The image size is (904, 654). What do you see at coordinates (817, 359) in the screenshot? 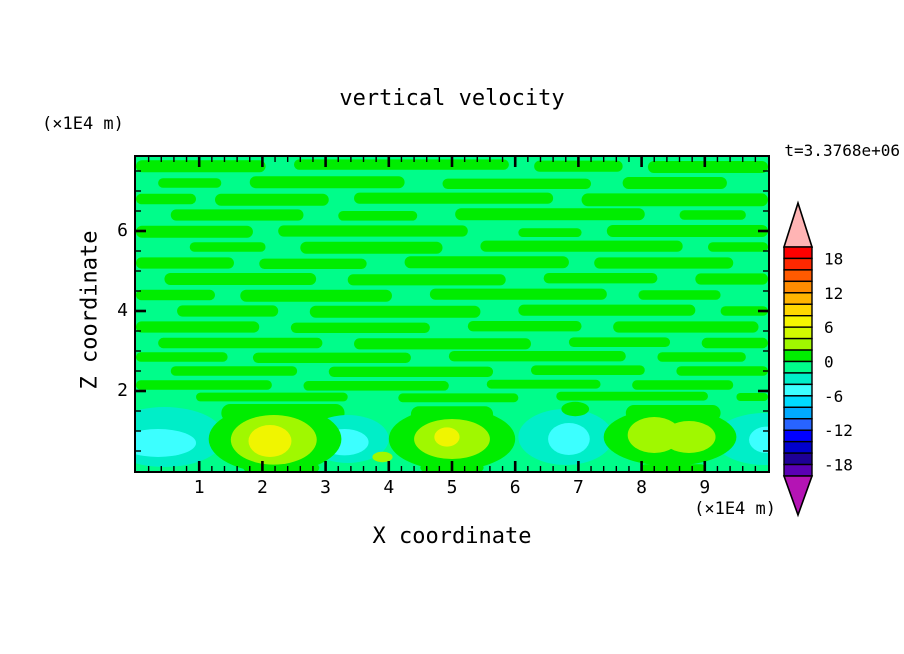
I see `colorbar: 18 12 6 0 -6 -12 -18` at bounding box center [817, 359].